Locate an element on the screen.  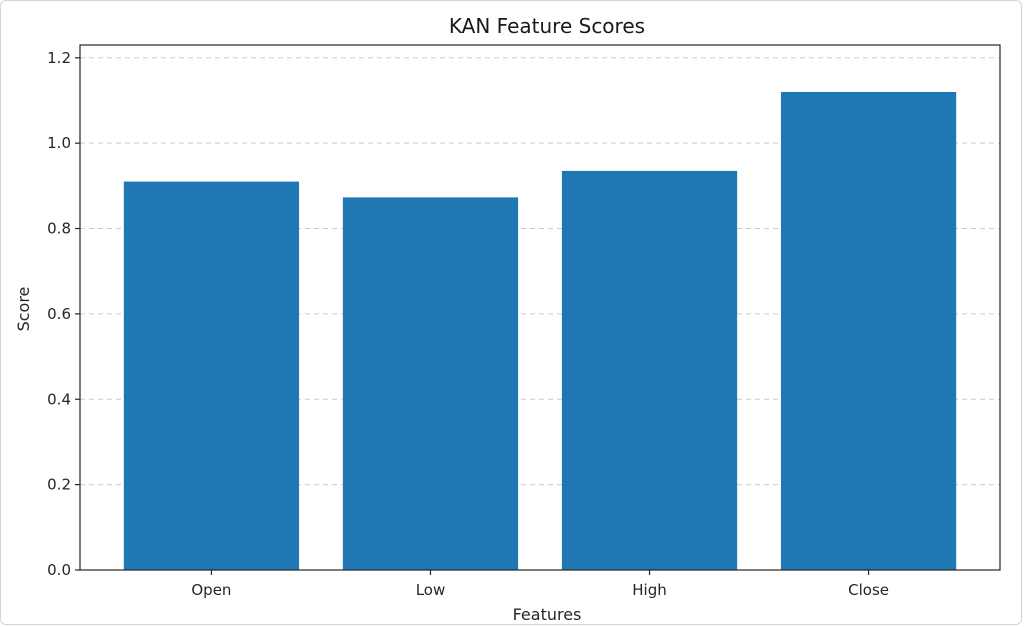
bar-close is located at coordinates (868, 330).